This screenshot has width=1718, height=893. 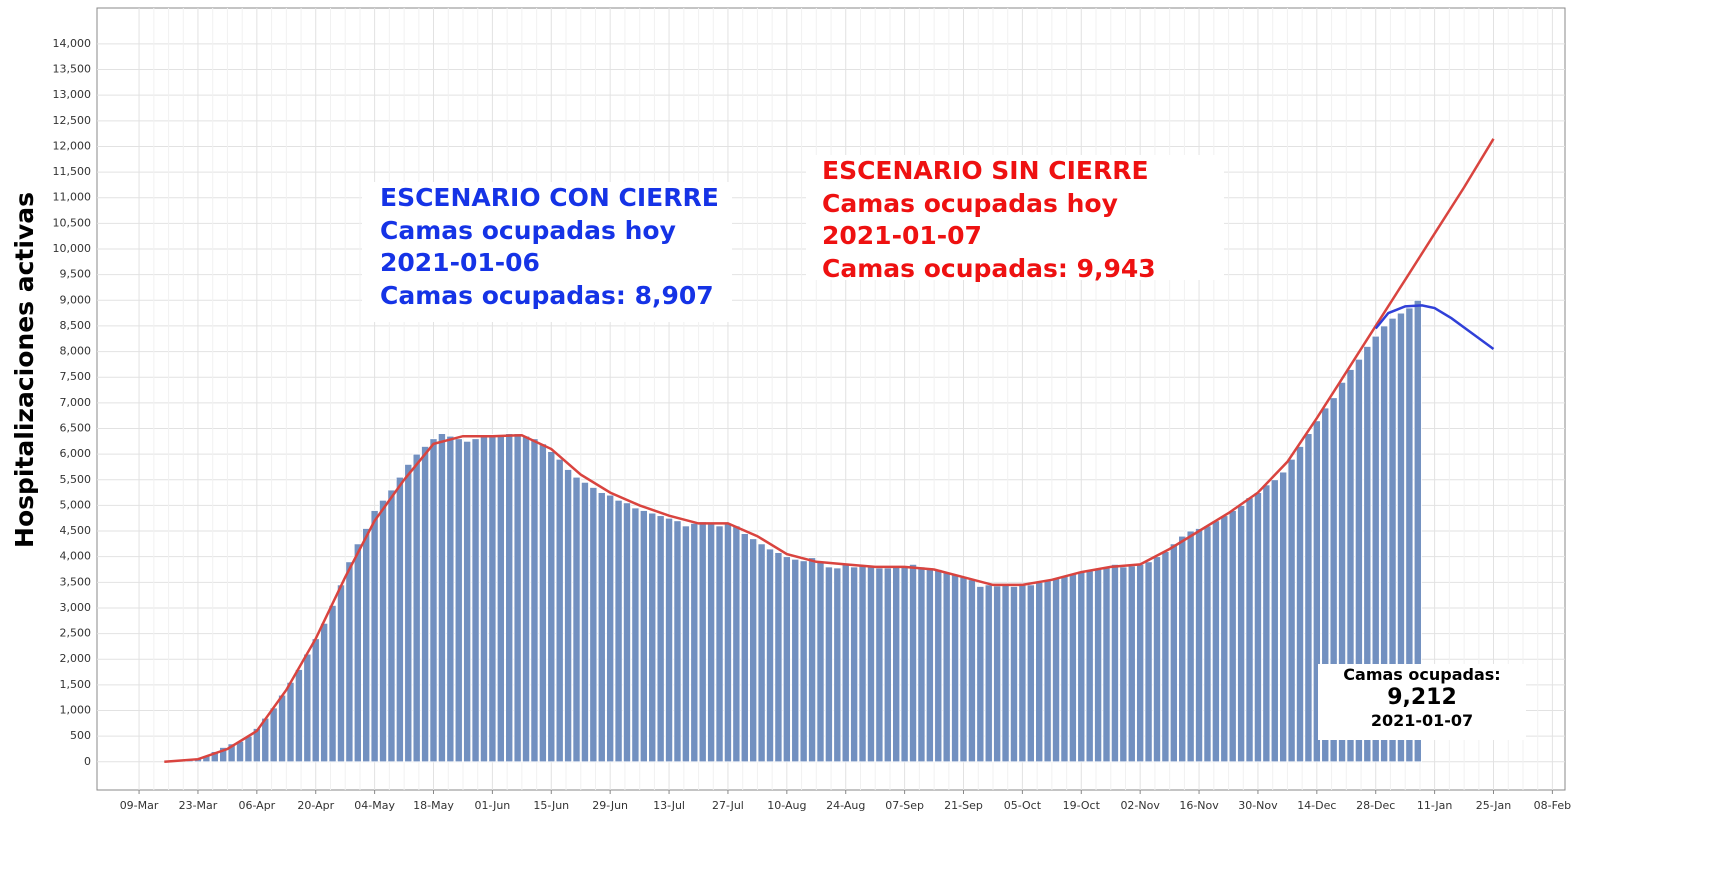 What do you see at coordinates (786, 805) in the screenshot?
I see `x-tick-label: 10-Aug` at bounding box center [786, 805].